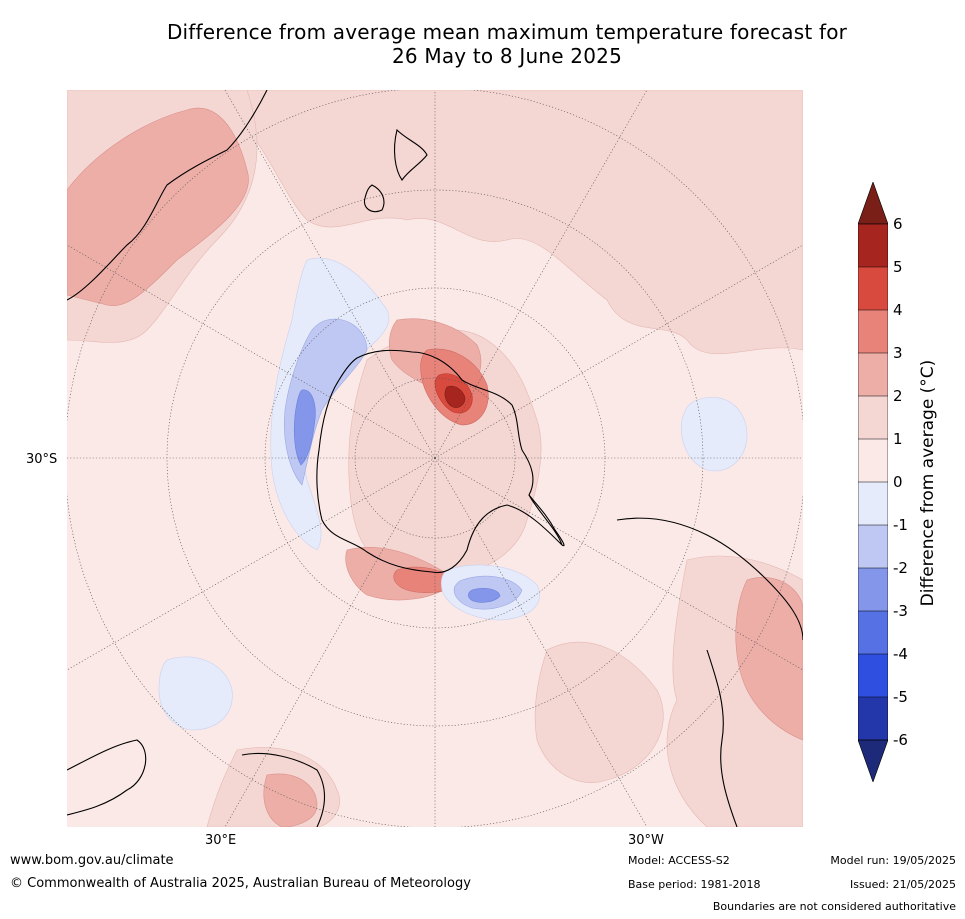  What do you see at coordinates (484, 595) in the screenshot?
I see `cool-2-3-south` at bounding box center [484, 595].